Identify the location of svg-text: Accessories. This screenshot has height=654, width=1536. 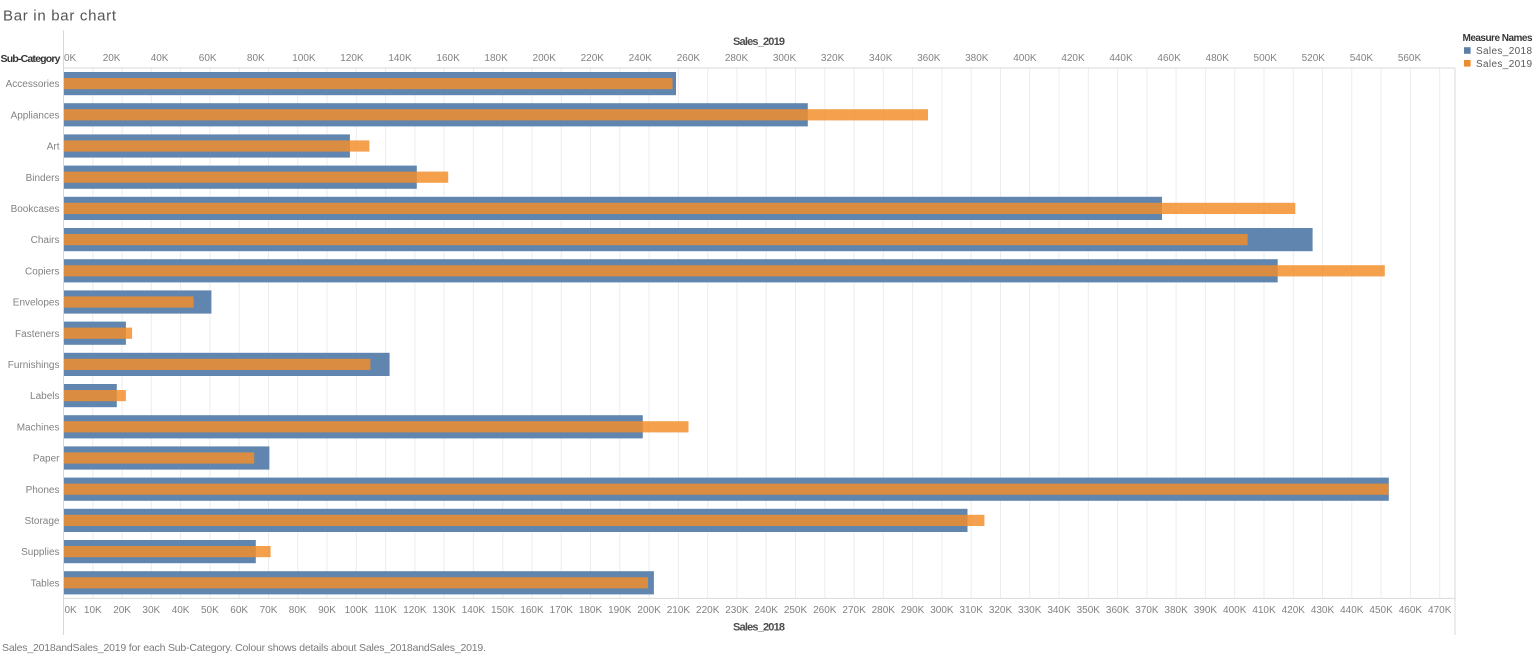
(33, 84).